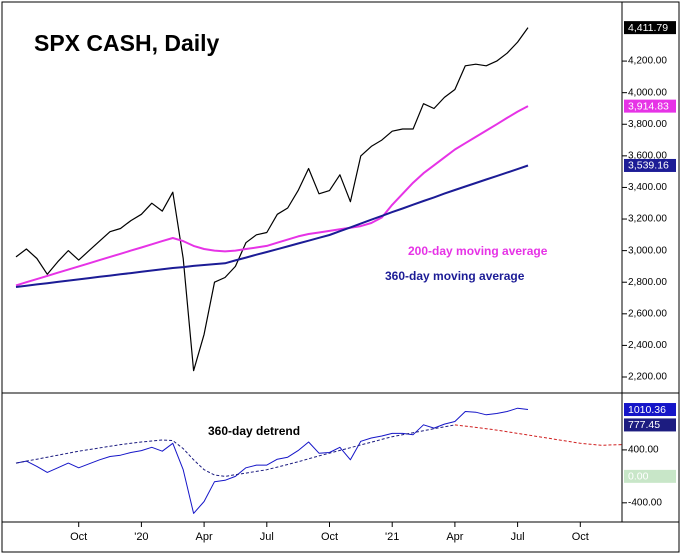  I want to click on y-tick-label: 3,000.00, so click(647, 250).